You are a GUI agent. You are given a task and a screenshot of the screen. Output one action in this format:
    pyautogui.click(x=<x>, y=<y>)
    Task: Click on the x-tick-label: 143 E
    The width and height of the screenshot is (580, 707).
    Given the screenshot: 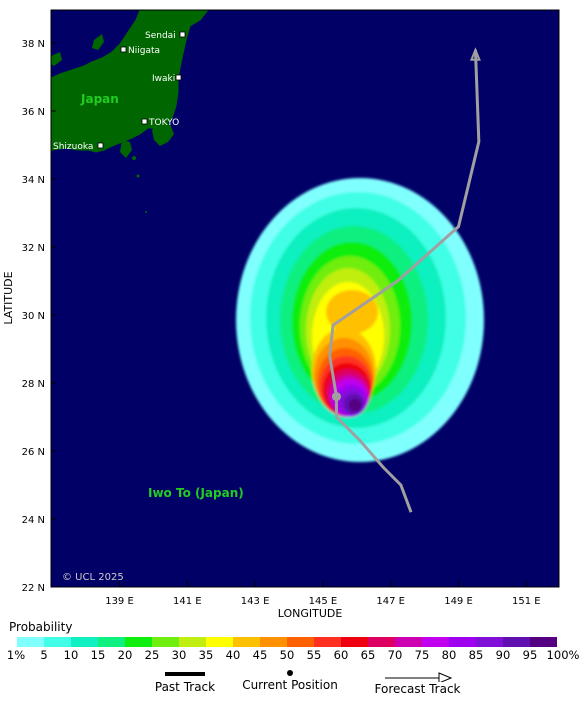 What is the action you would take?
    pyautogui.click(x=255, y=601)
    